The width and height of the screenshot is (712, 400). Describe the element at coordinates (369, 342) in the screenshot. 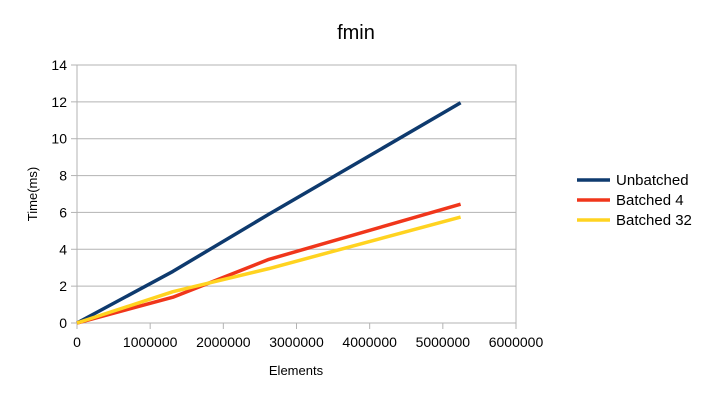

I see `x-tick-label: 4000000` at that location.